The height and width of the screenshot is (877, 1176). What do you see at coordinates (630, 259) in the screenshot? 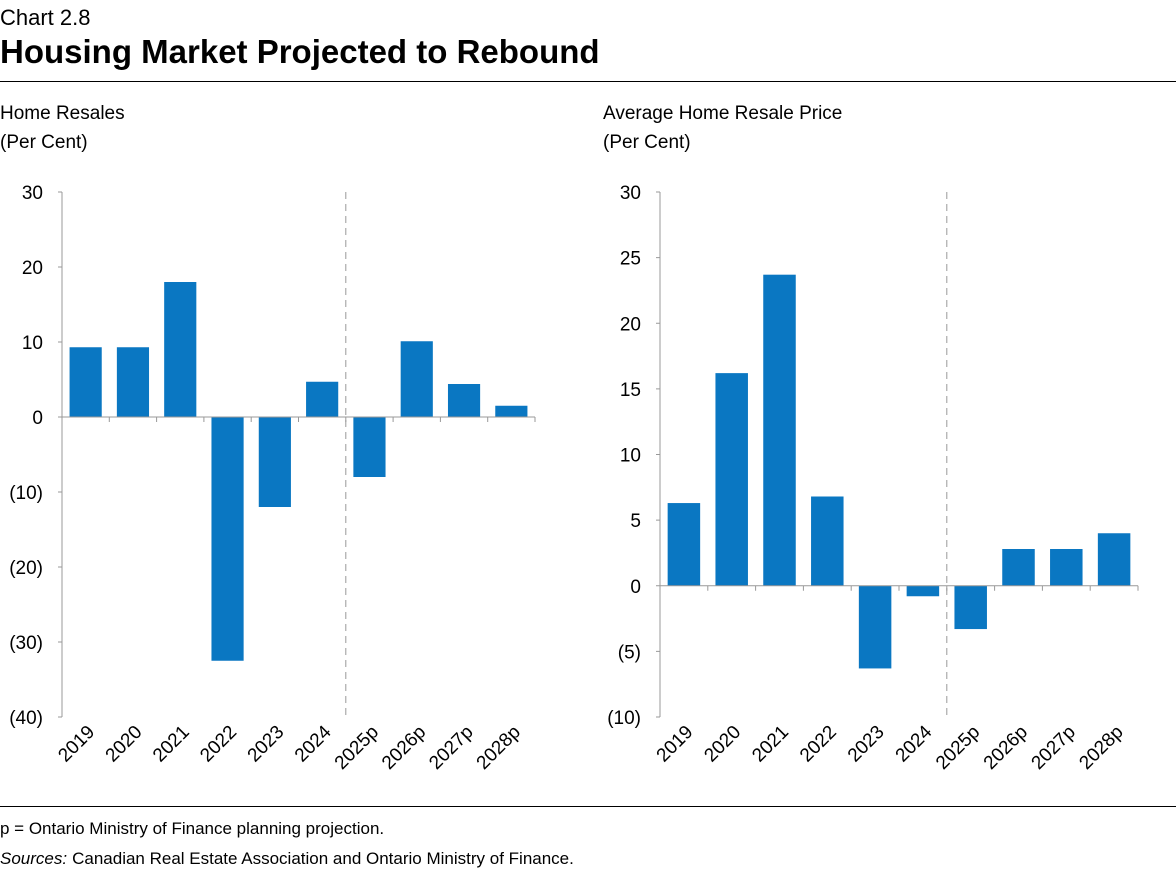
I see `y-tick-label: 25` at bounding box center [630, 259].